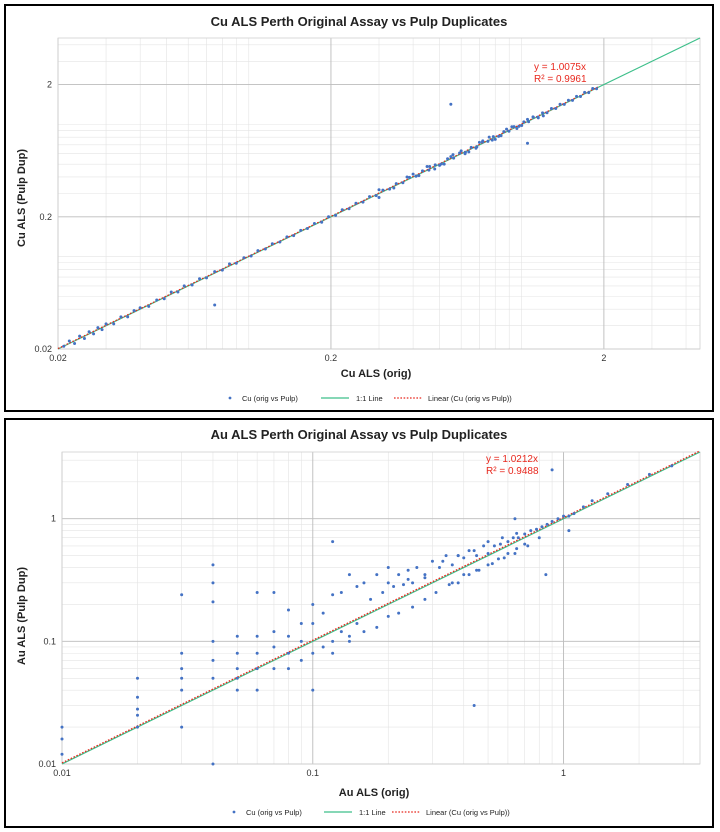 The width and height of the screenshot is (720, 832). I want to click on cu-outlier-point, so click(215, 305).